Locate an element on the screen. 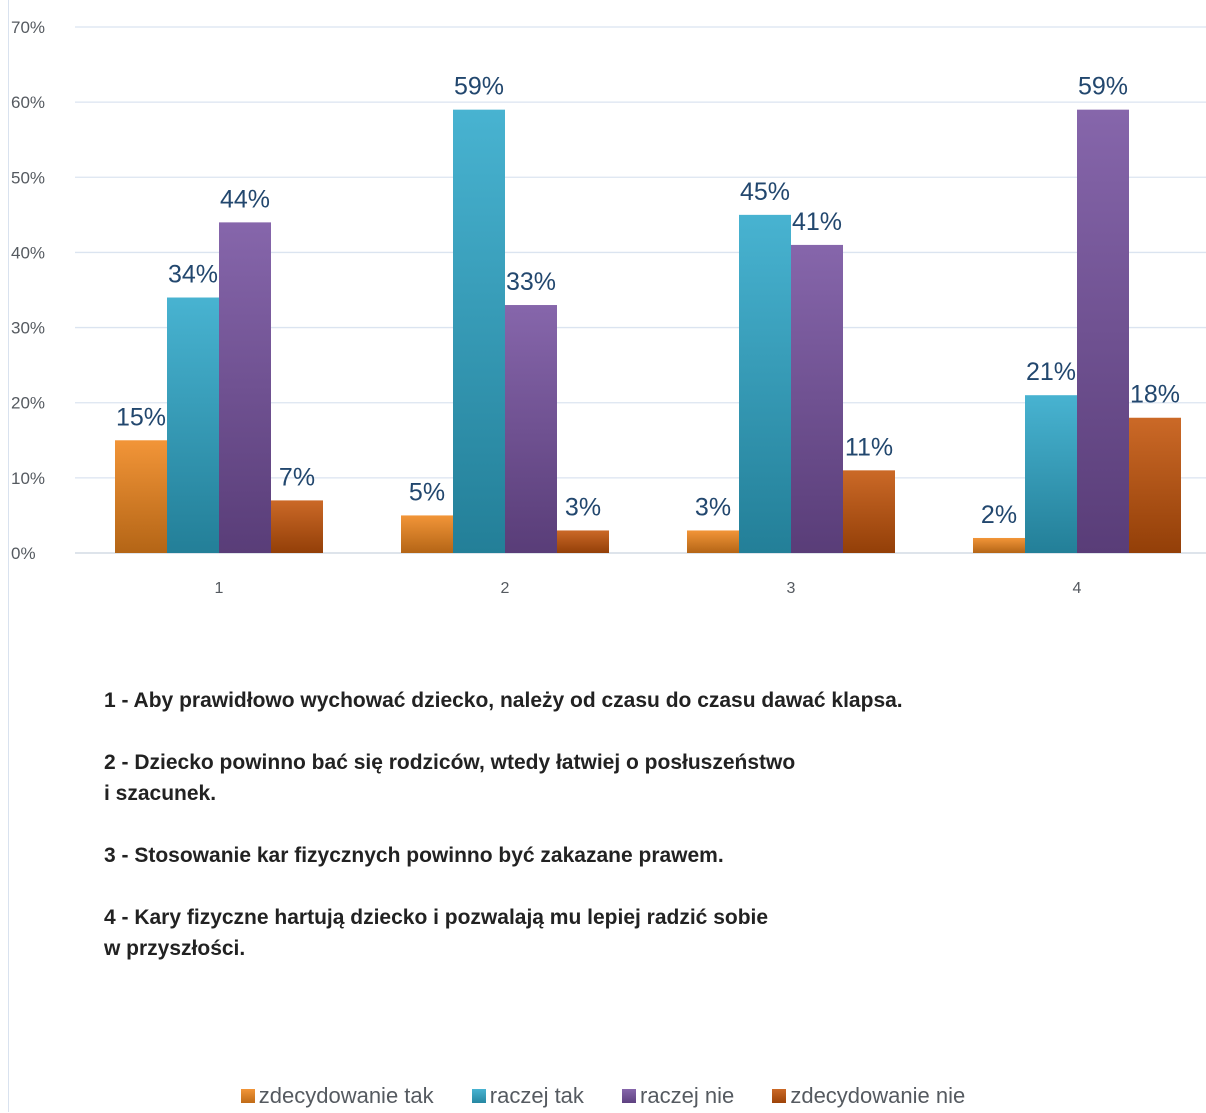 The width and height of the screenshot is (1206, 1113). legend-item: raczej tak is located at coordinates (527, 1096).